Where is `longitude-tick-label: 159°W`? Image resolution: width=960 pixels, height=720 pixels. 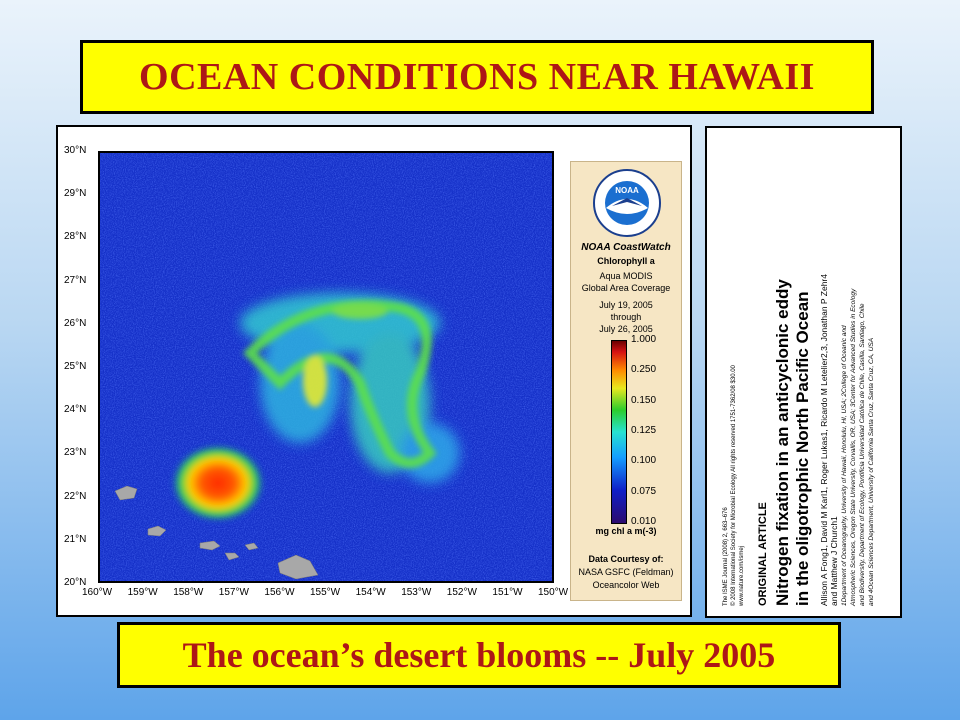 longitude-tick-label: 159°W is located at coordinates (142, 592).